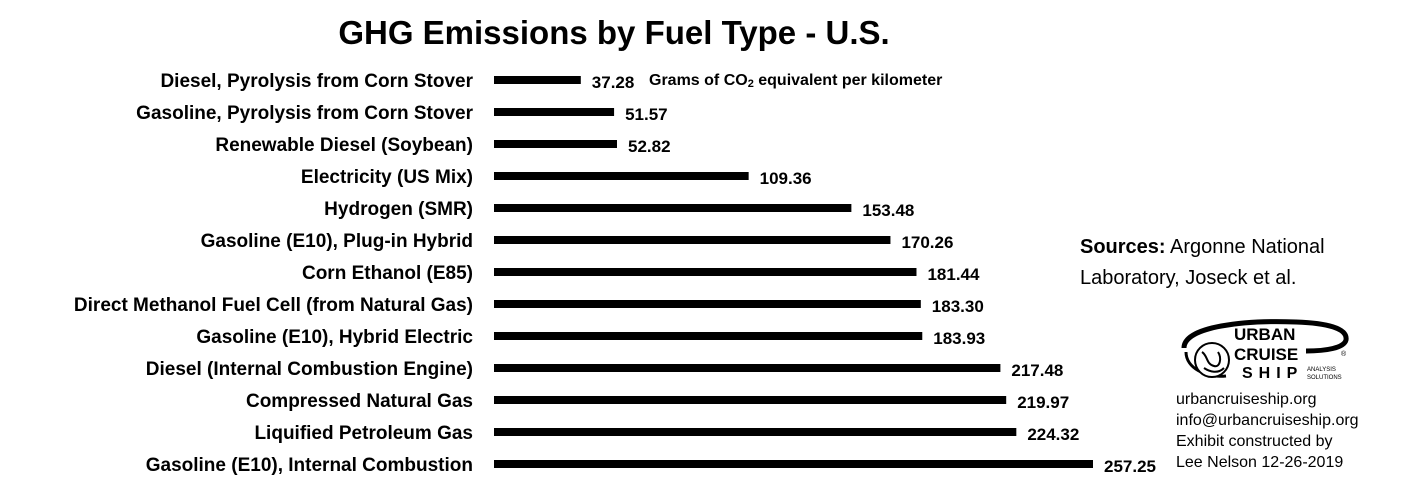  I want to click on category-label: Diesel, Pyrolysis from Corn Stover, so click(316, 81).